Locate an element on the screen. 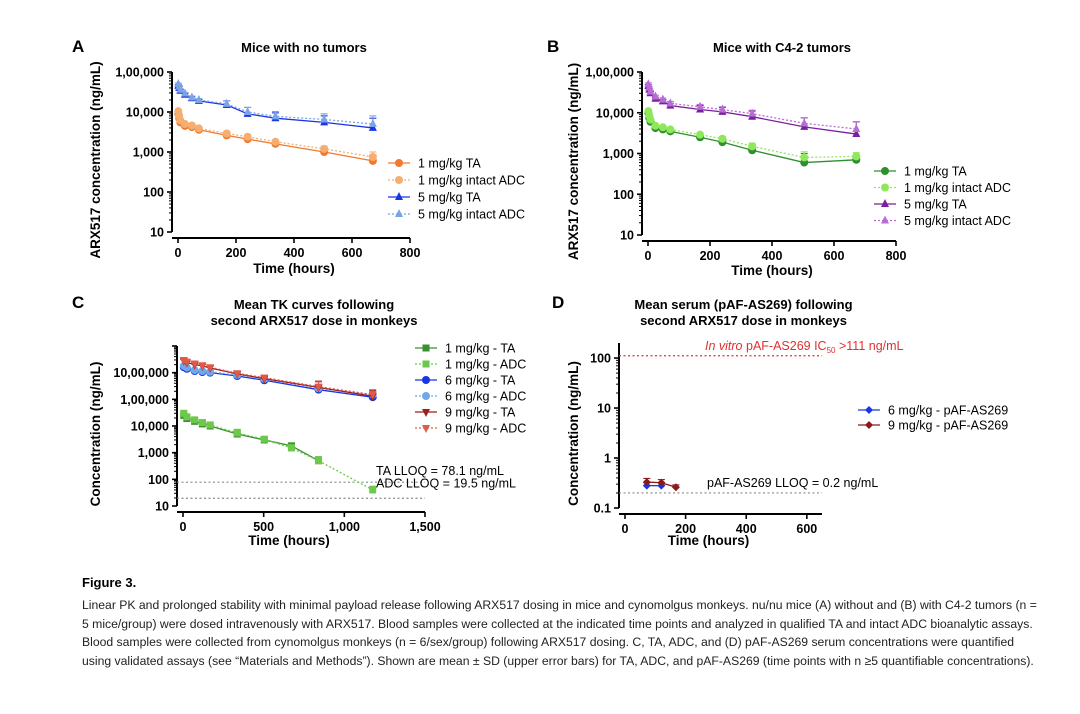 The image size is (1080, 714). chart-d-title-line: Mean serum (pAF-AS269) following is located at coordinates (743, 304).